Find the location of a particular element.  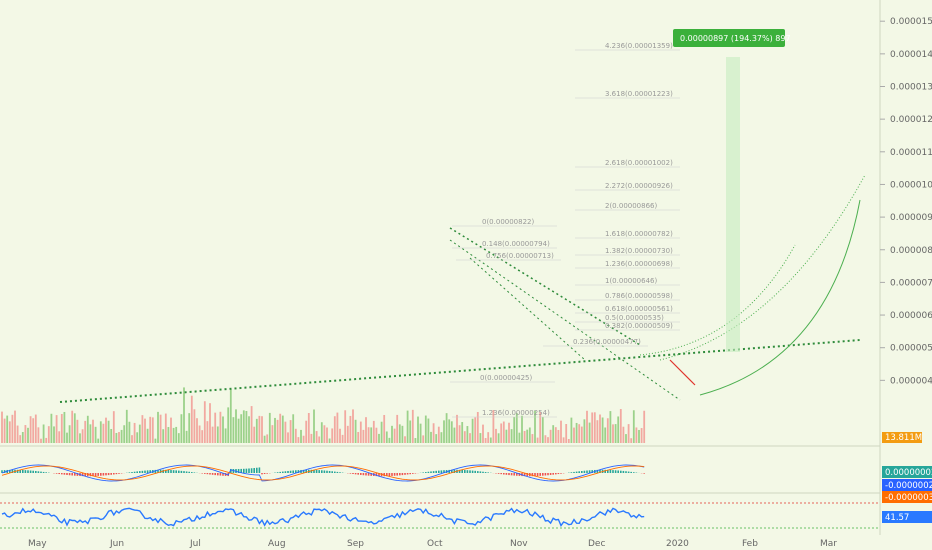

fib-label: 2.618(0.00001002) is located at coordinates (639, 163).